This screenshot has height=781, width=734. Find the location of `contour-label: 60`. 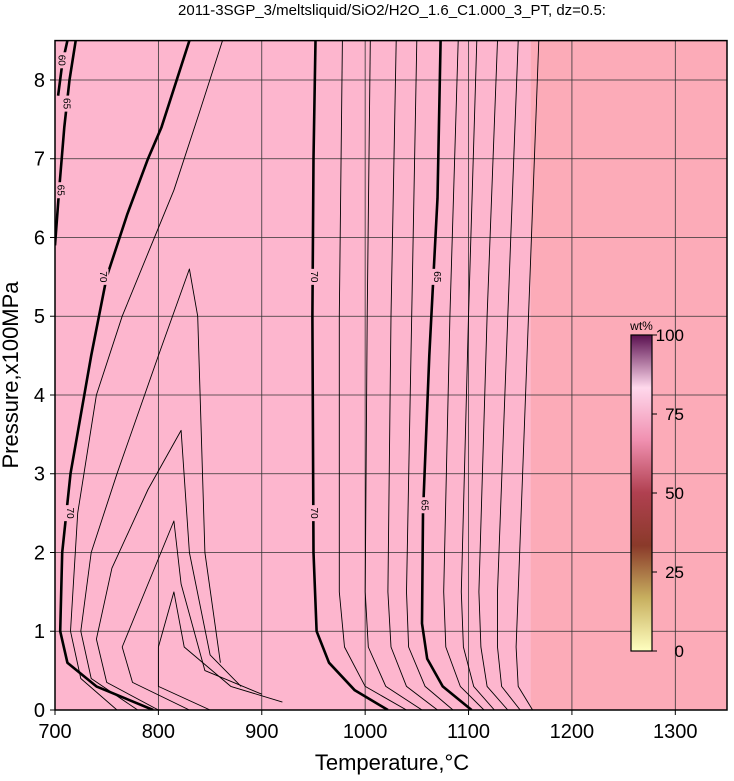

contour-label: 60 is located at coordinates (61, 61).